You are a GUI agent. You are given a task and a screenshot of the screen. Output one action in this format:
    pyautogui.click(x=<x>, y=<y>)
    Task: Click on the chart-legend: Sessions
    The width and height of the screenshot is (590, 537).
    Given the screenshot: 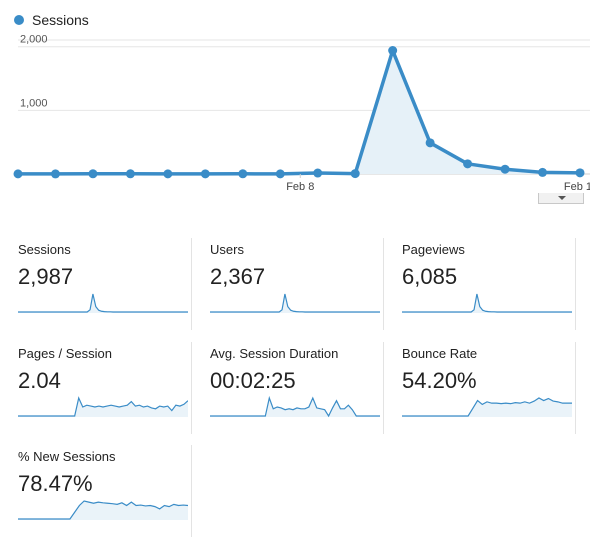 What is the action you would take?
    pyautogui.click(x=51, y=20)
    